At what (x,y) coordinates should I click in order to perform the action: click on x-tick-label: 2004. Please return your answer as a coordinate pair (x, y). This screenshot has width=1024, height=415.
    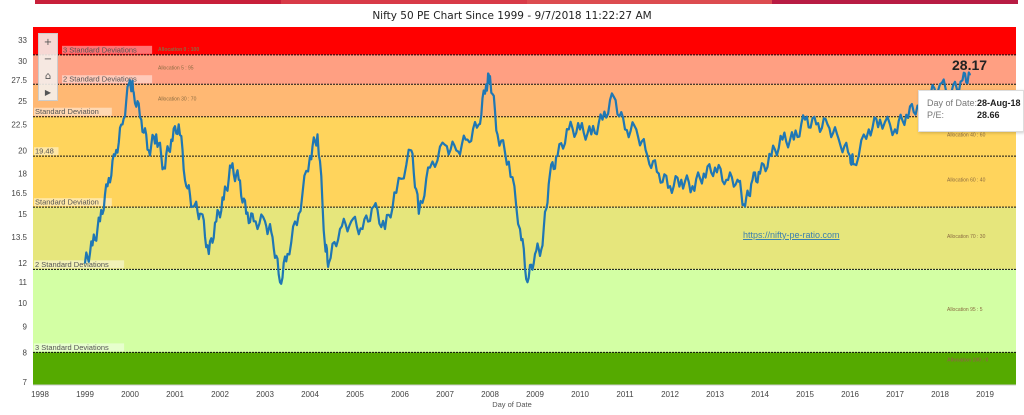
    Looking at the image, I should click on (310, 394).